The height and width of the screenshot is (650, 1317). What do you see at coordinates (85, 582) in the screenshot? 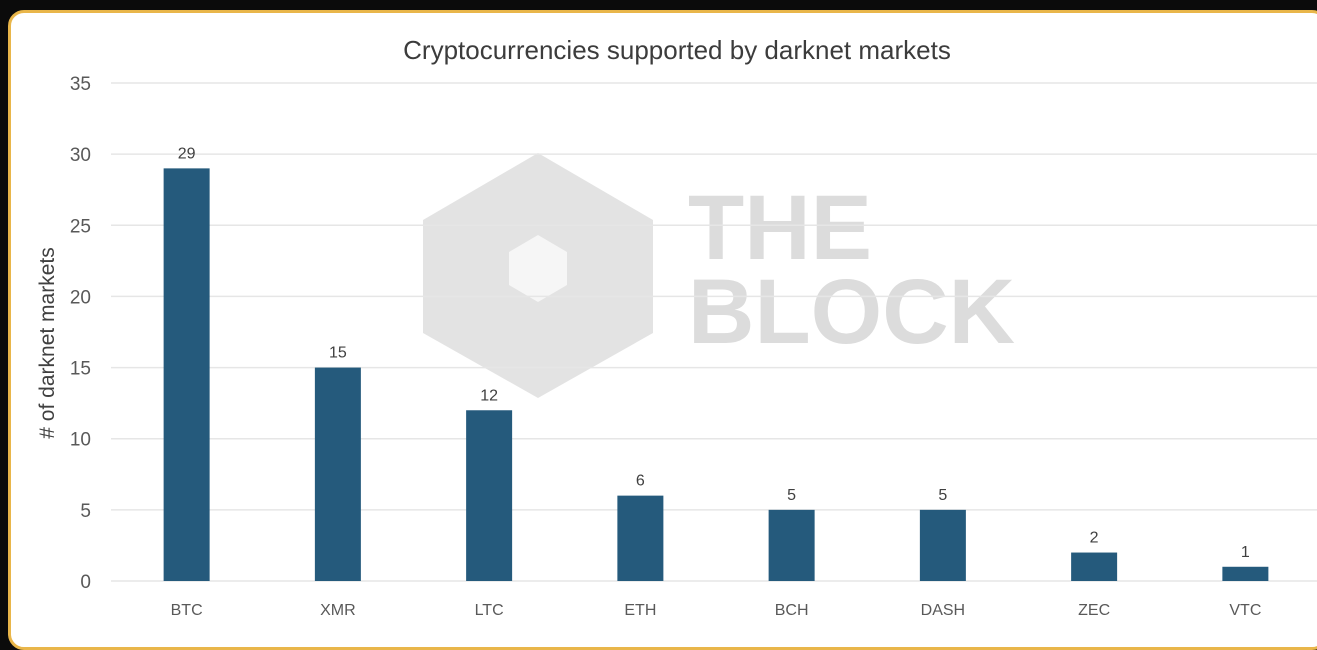
I see `y-tick-label-0: 0` at bounding box center [85, 582].